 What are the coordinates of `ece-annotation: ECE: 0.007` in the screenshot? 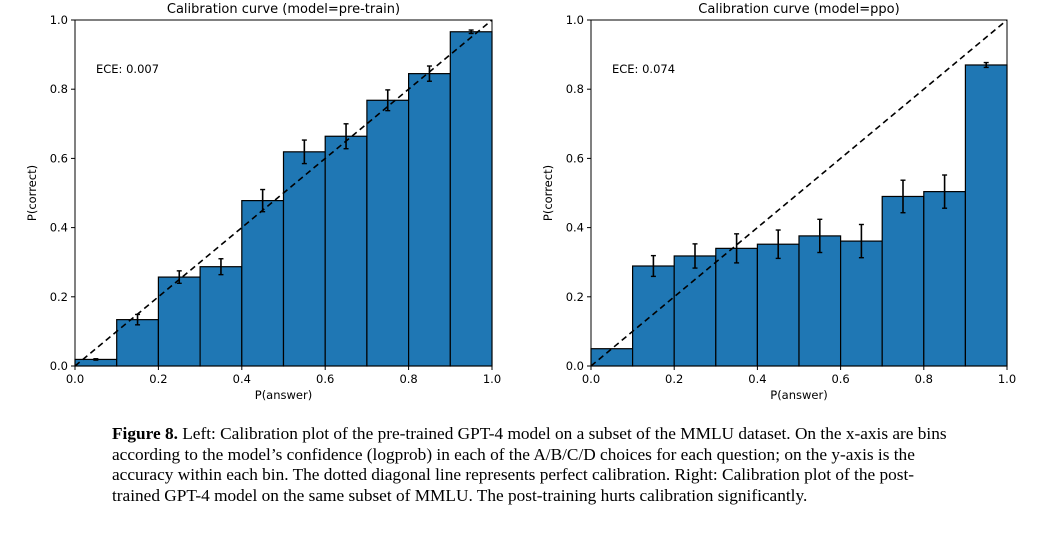 It's located at (127, 69).